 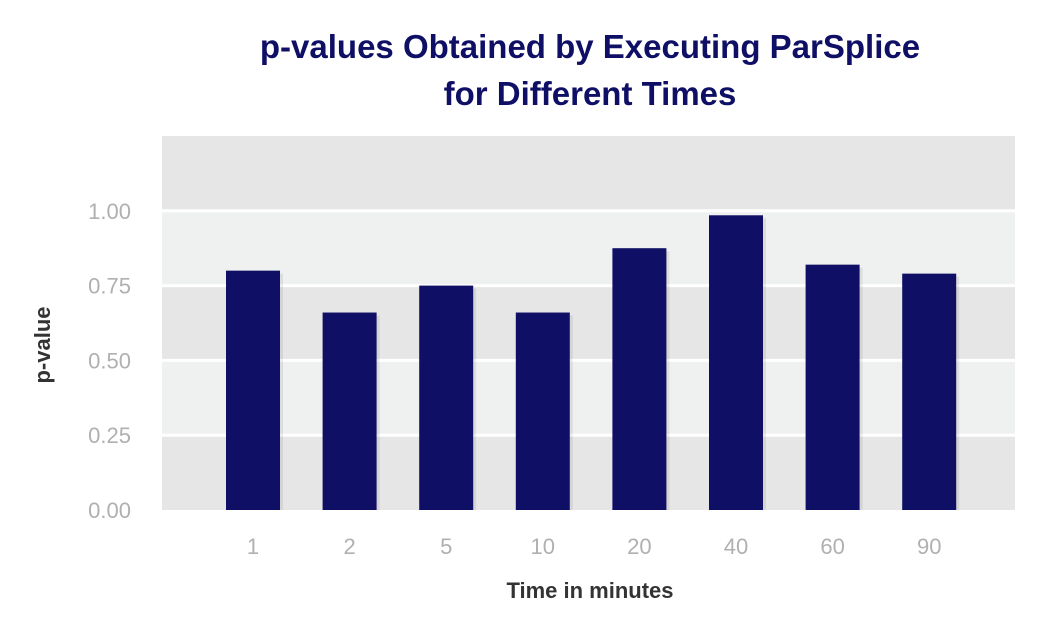 I want to click on x-axis-ticks: 1 2 5 10 20 40 60 90, so click(x=594, y=546).